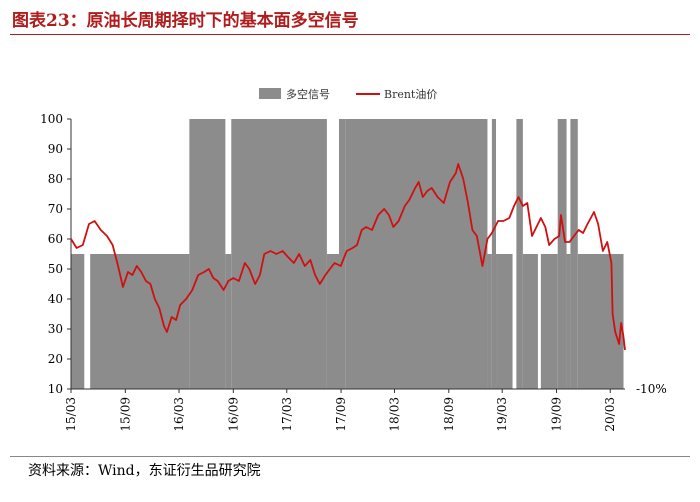  I want to click on legend-line-label: Brent油价, so click(410, 94).